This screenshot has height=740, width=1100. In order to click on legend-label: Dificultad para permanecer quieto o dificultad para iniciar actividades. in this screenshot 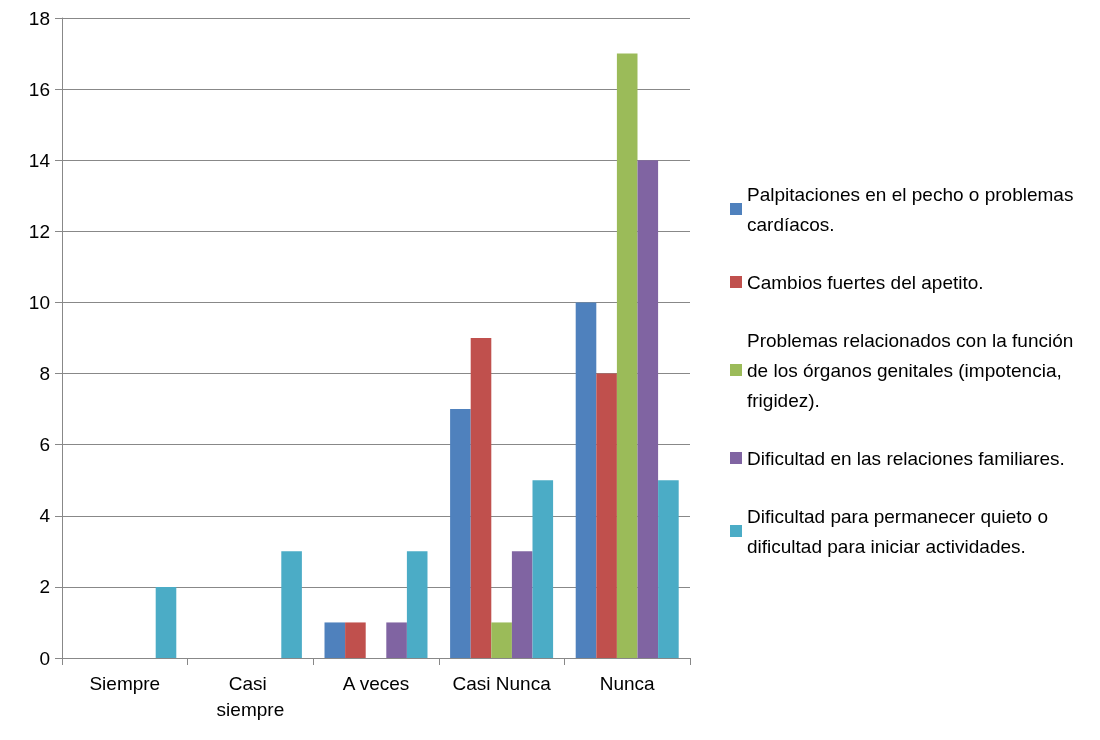, I will do `click(900, 531)`.